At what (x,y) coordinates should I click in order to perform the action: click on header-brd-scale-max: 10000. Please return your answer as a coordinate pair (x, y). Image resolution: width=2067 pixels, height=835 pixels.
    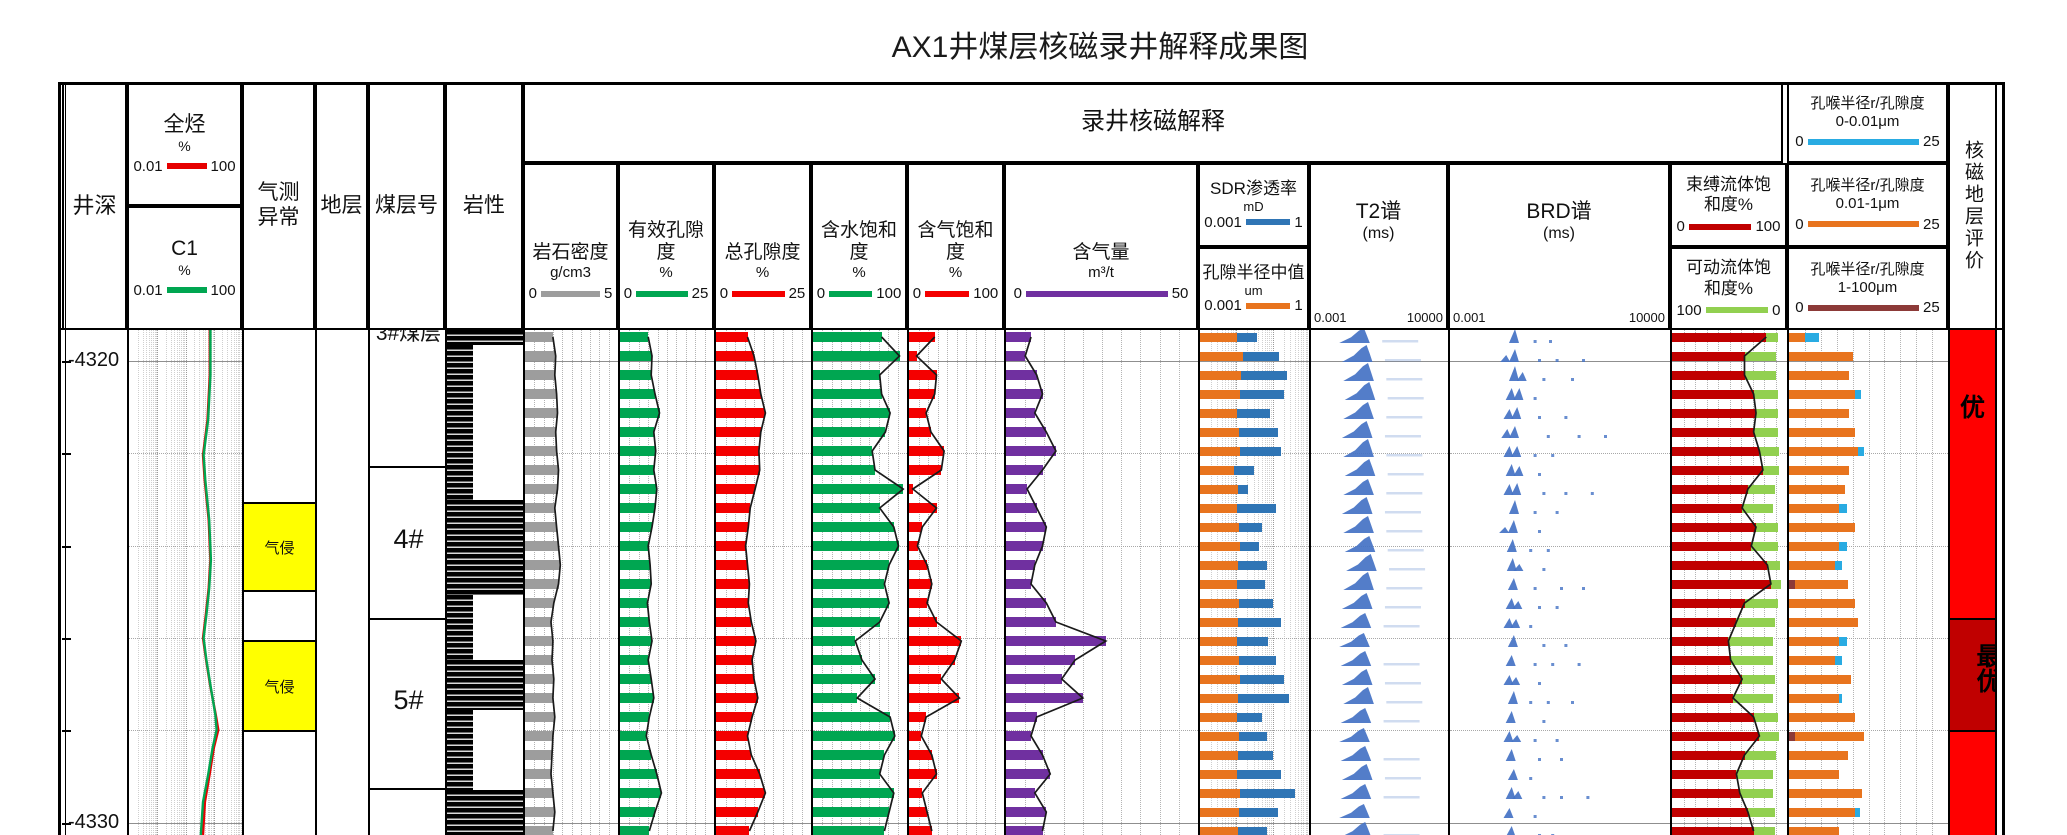
    Looking at the image, I should click on (1646, 317).